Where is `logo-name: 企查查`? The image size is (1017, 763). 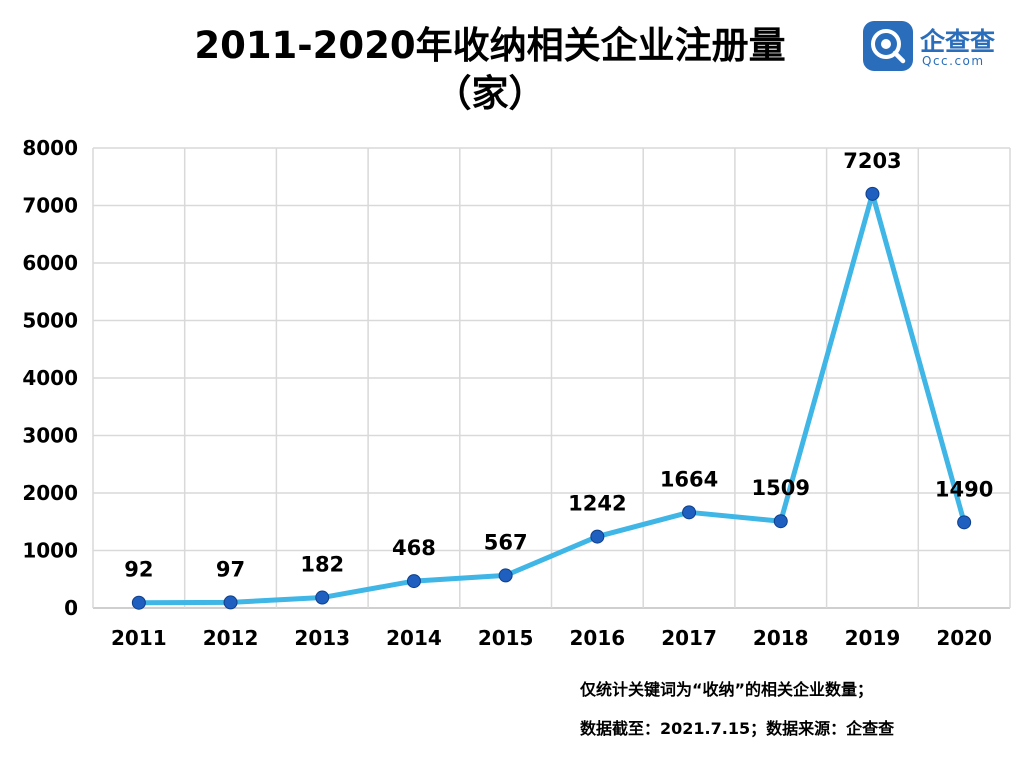
logo-name: 企查查 is located at coordinates (958, 41).